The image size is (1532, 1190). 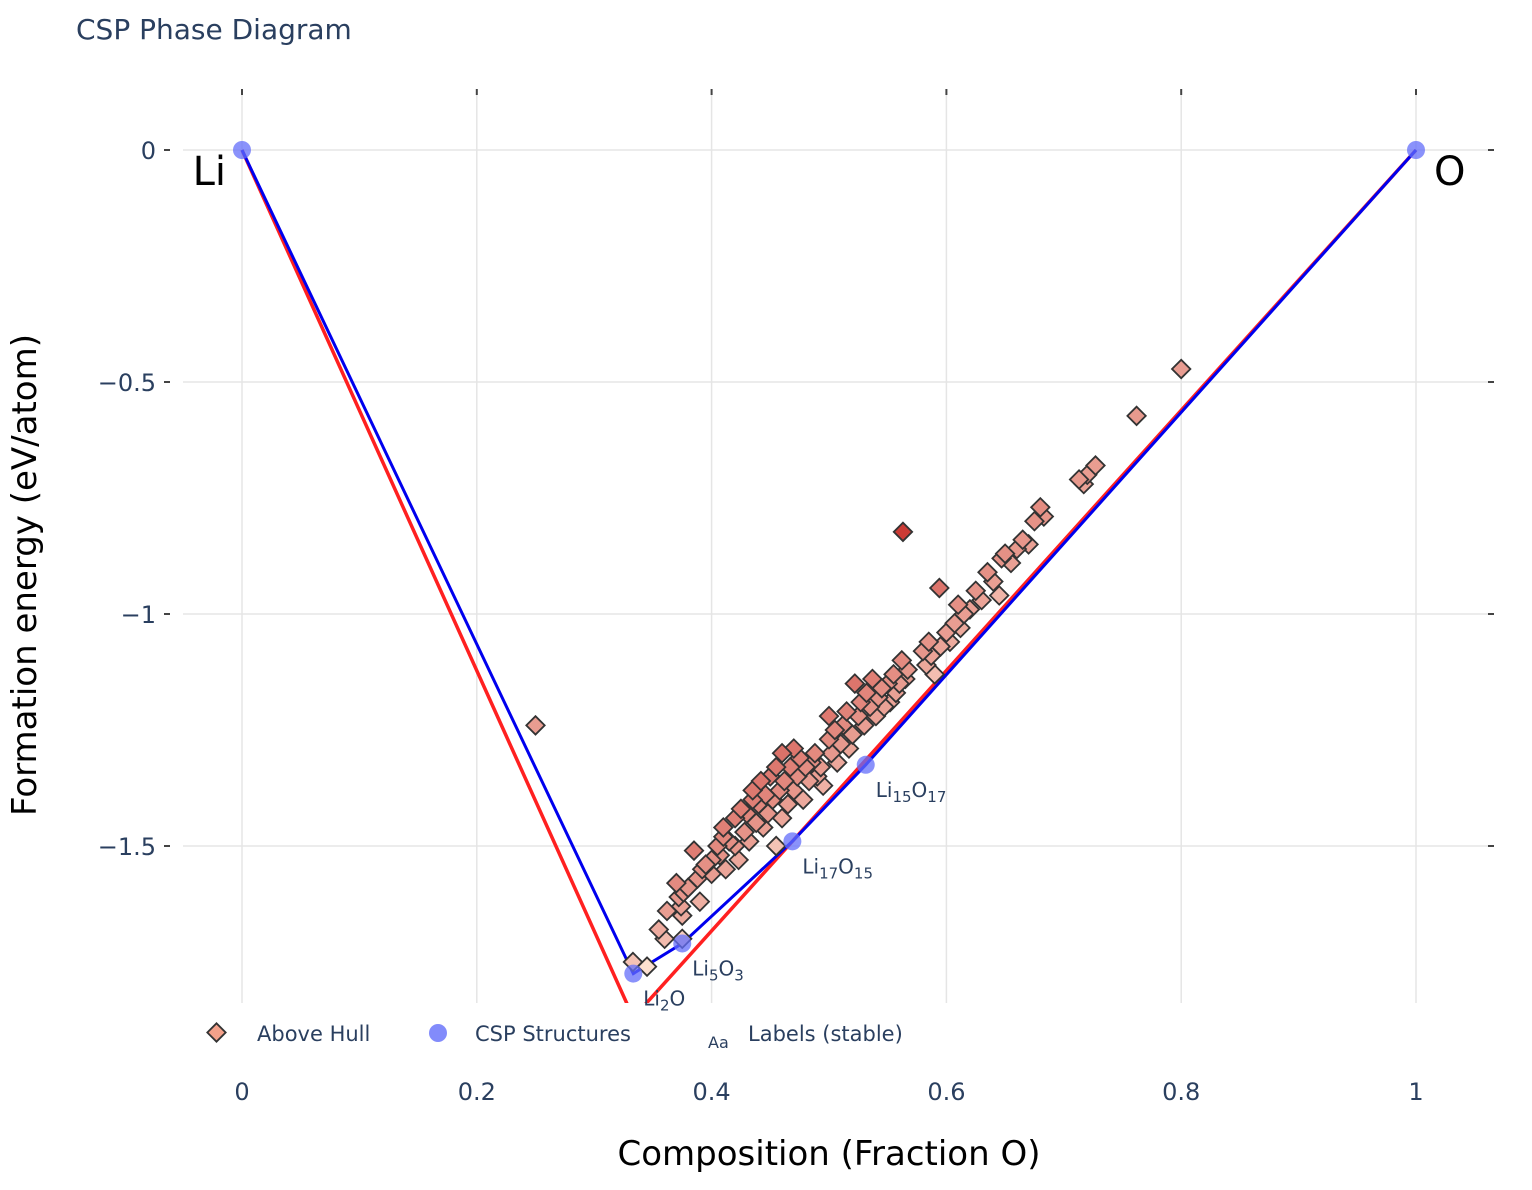 What do you see at coordinates (438, 1033) in the screenshot?
I see `circle-icon` at bounding box center [438, 1033].